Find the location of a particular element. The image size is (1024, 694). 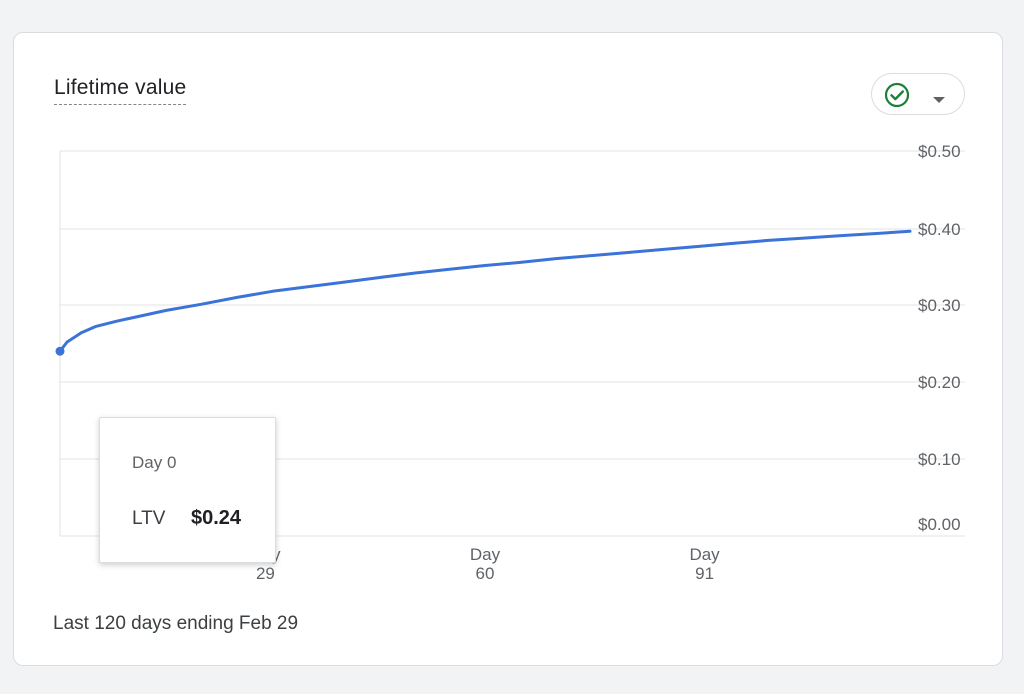

highlighted-point is located at coordinates (60, 351).